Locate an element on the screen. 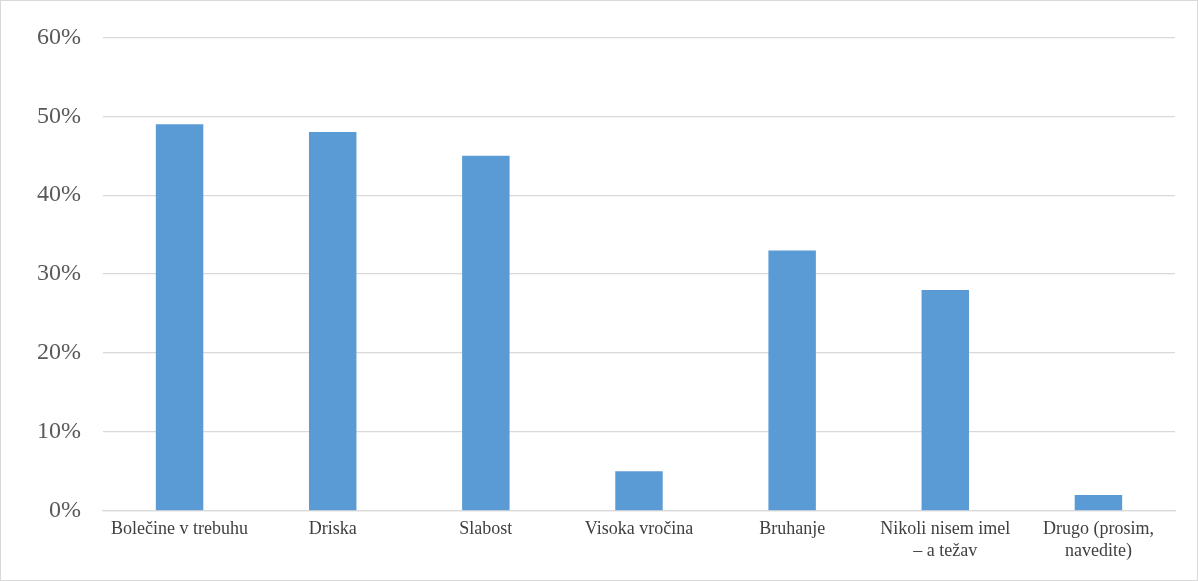 The height and width of the screenshot is (581, 1198). y-tick-label: 10% is located at coordinates (58, 430).